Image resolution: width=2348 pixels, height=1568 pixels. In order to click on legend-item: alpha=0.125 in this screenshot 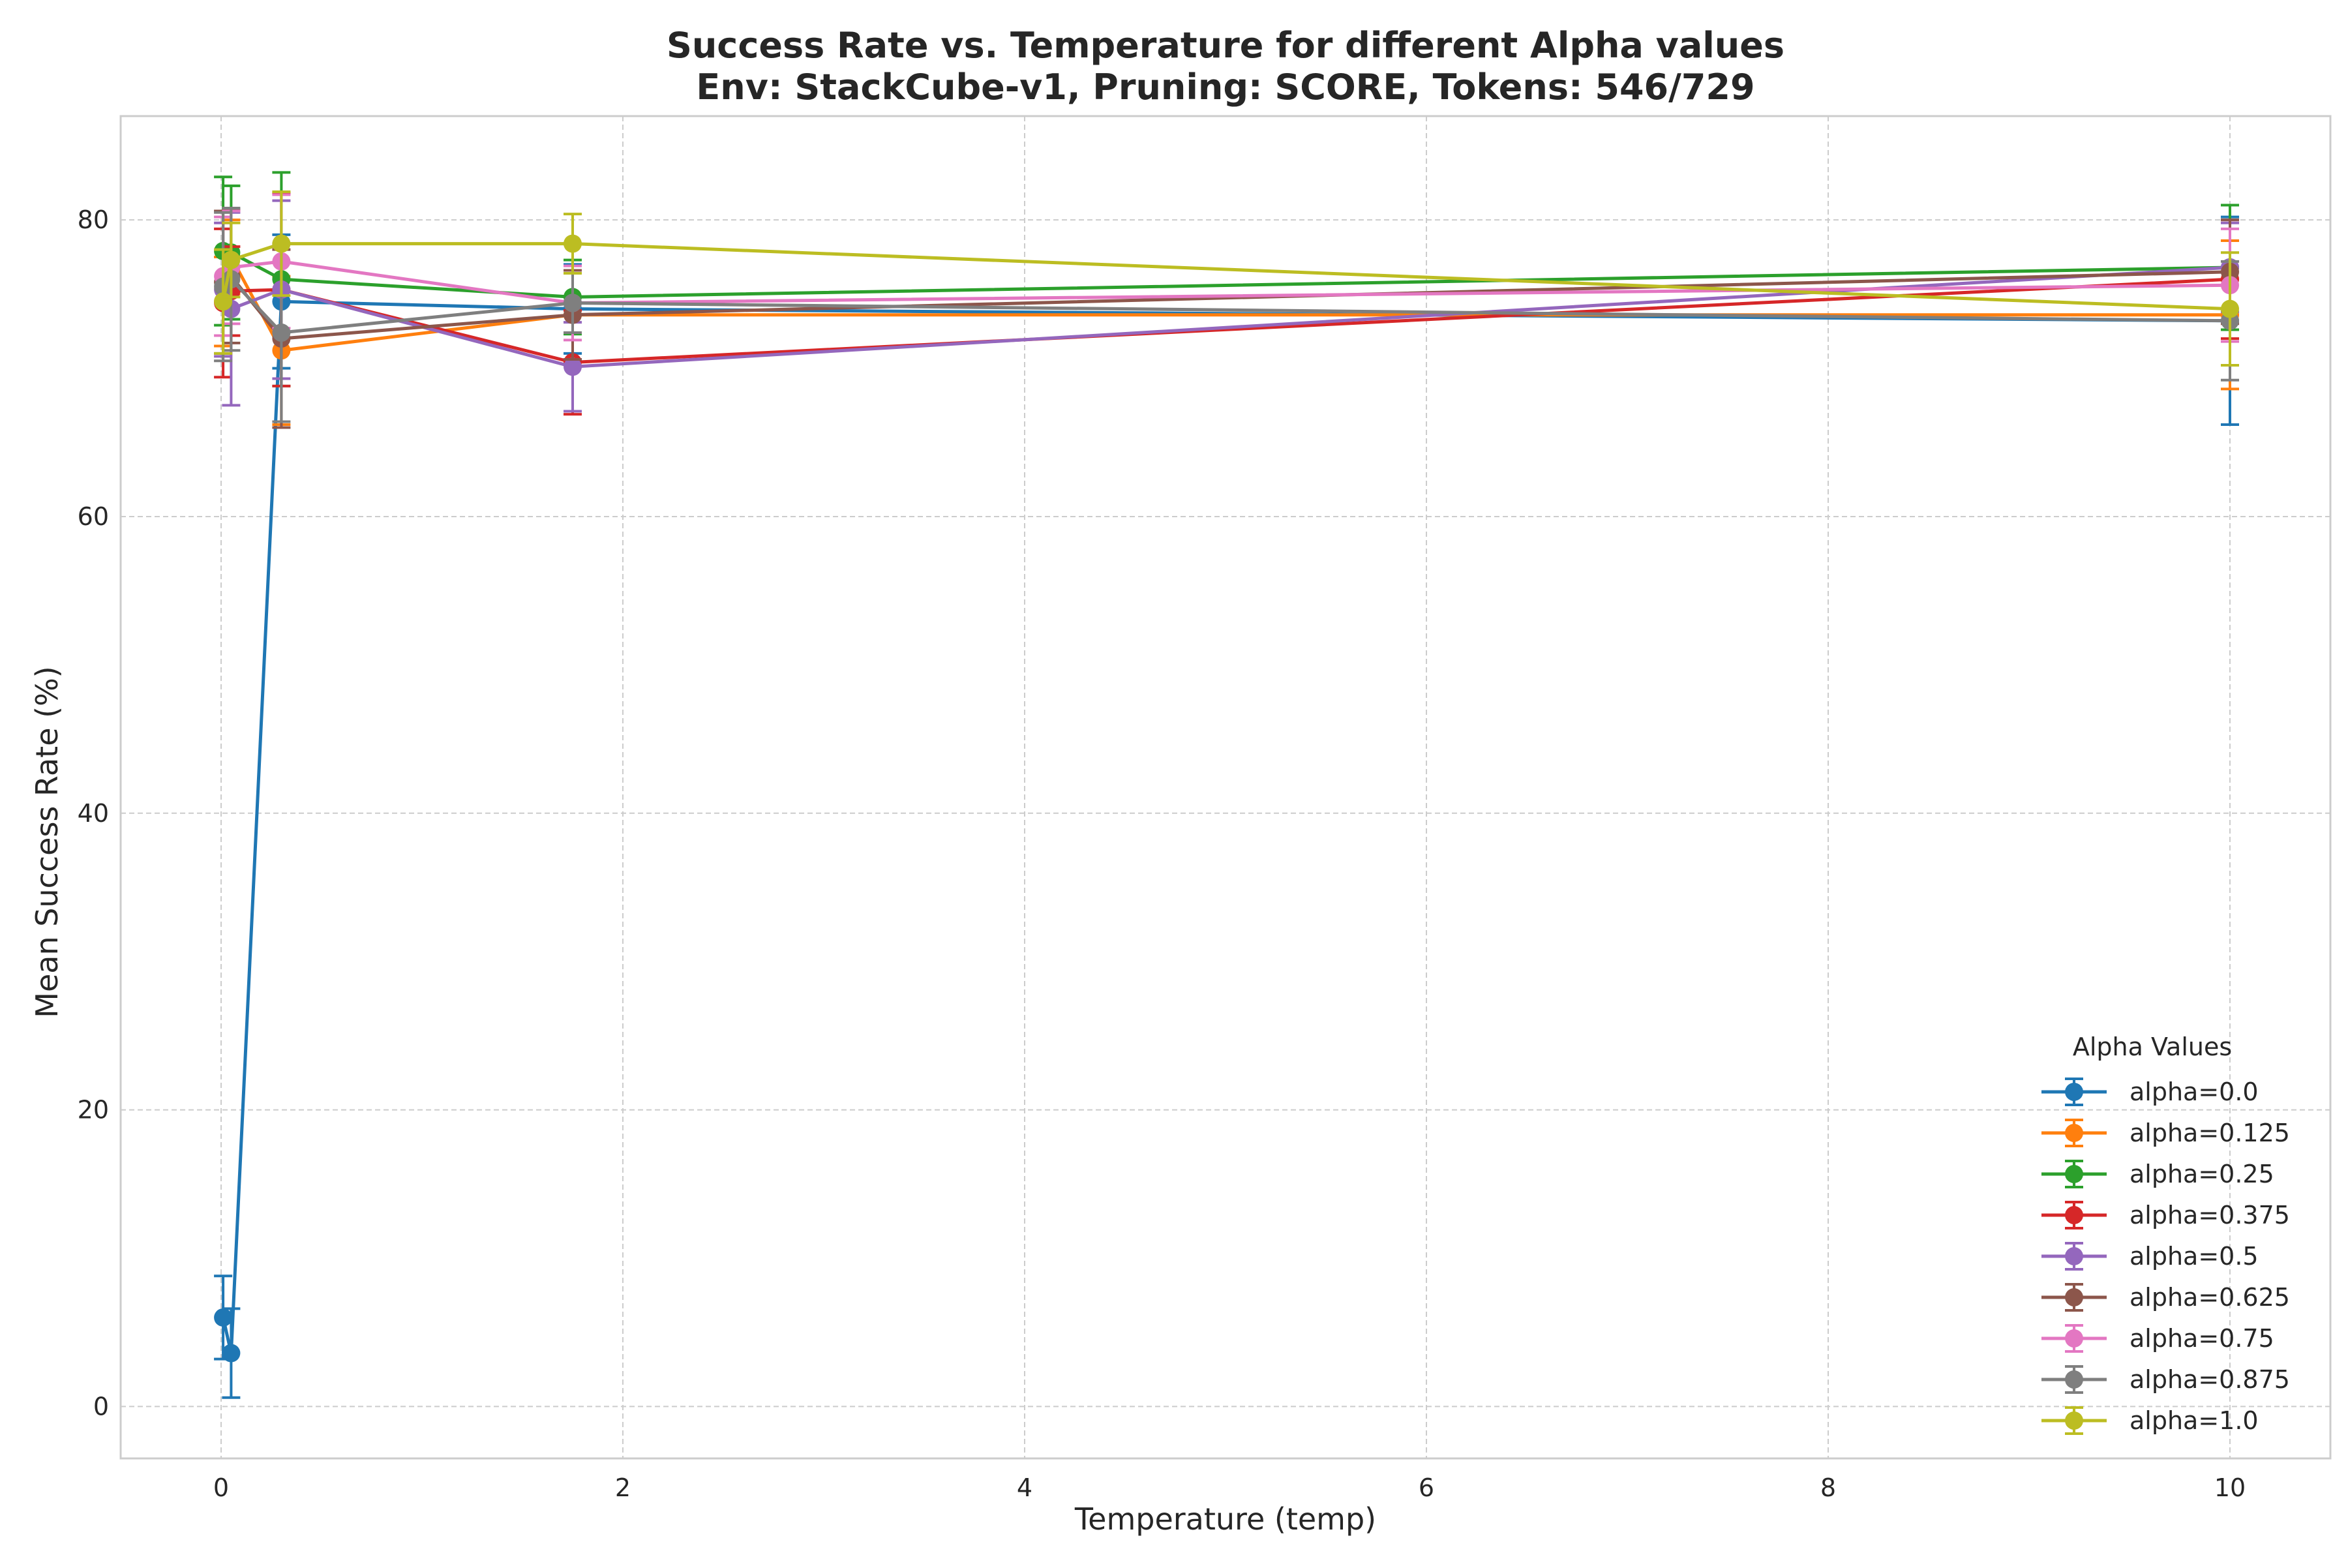, I will do `click(2166, 1133)`.